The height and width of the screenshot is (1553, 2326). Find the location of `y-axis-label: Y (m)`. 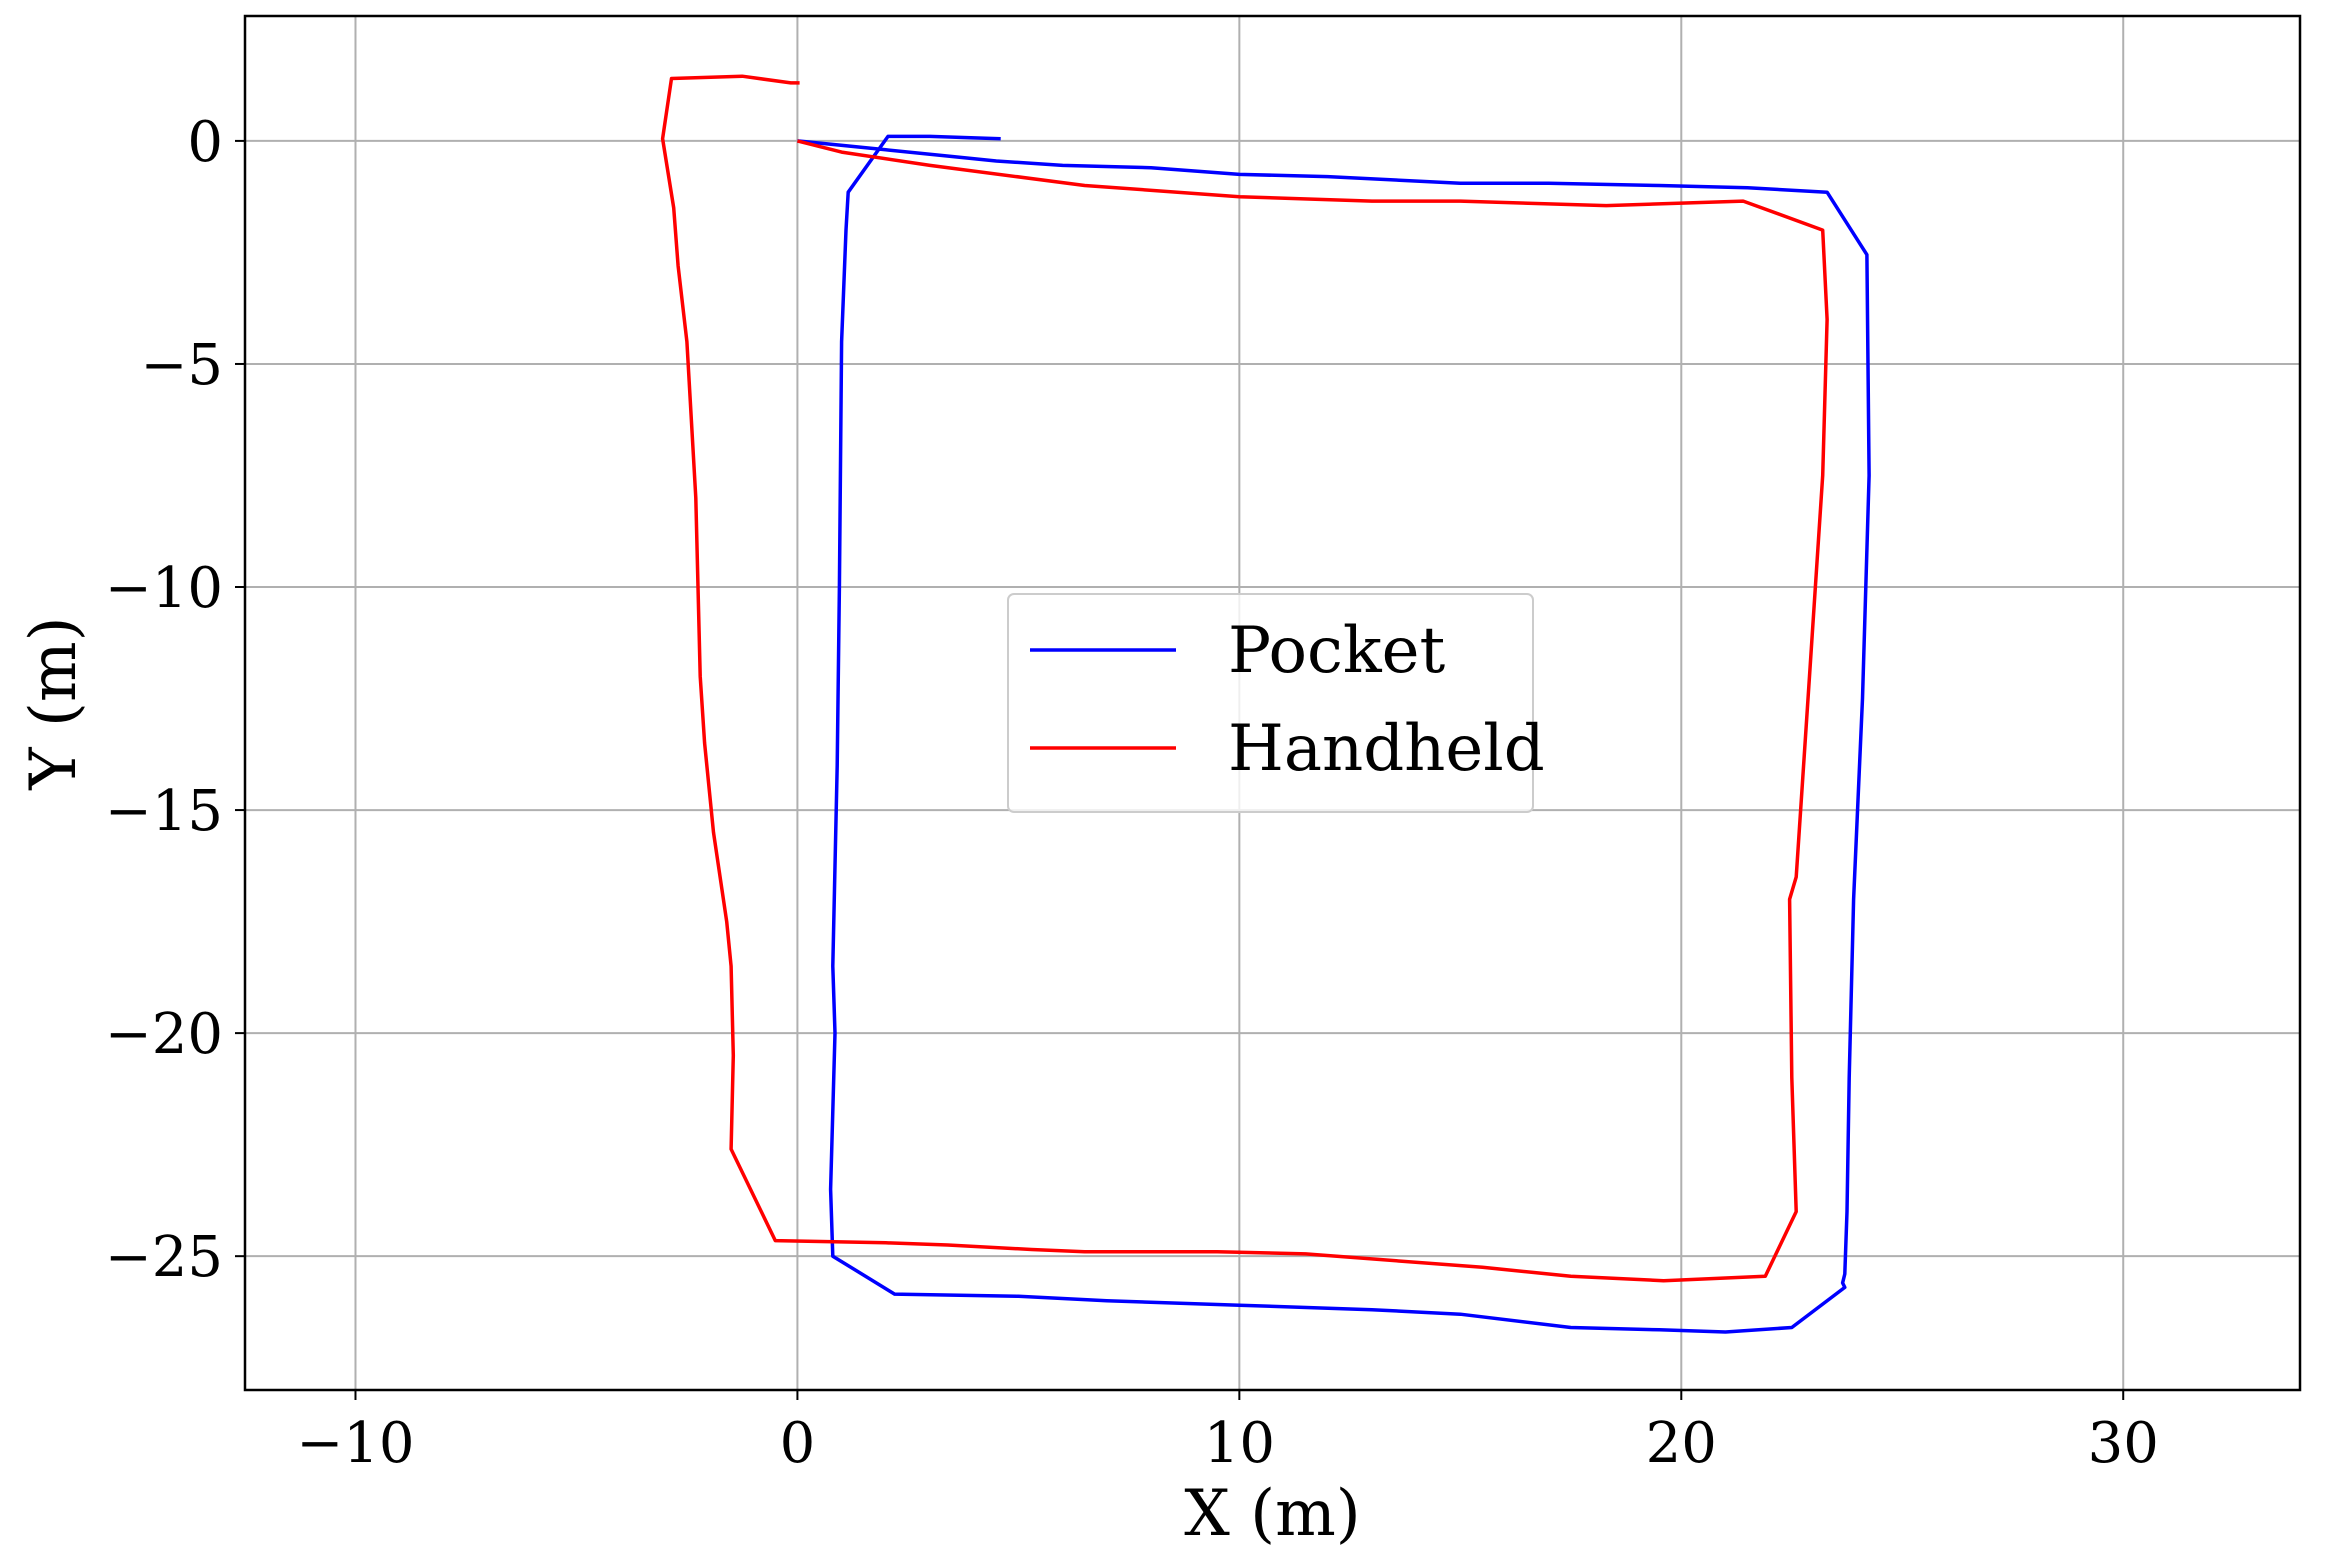

y-axis-label: Y (m) is located at coordinates (54, 703).